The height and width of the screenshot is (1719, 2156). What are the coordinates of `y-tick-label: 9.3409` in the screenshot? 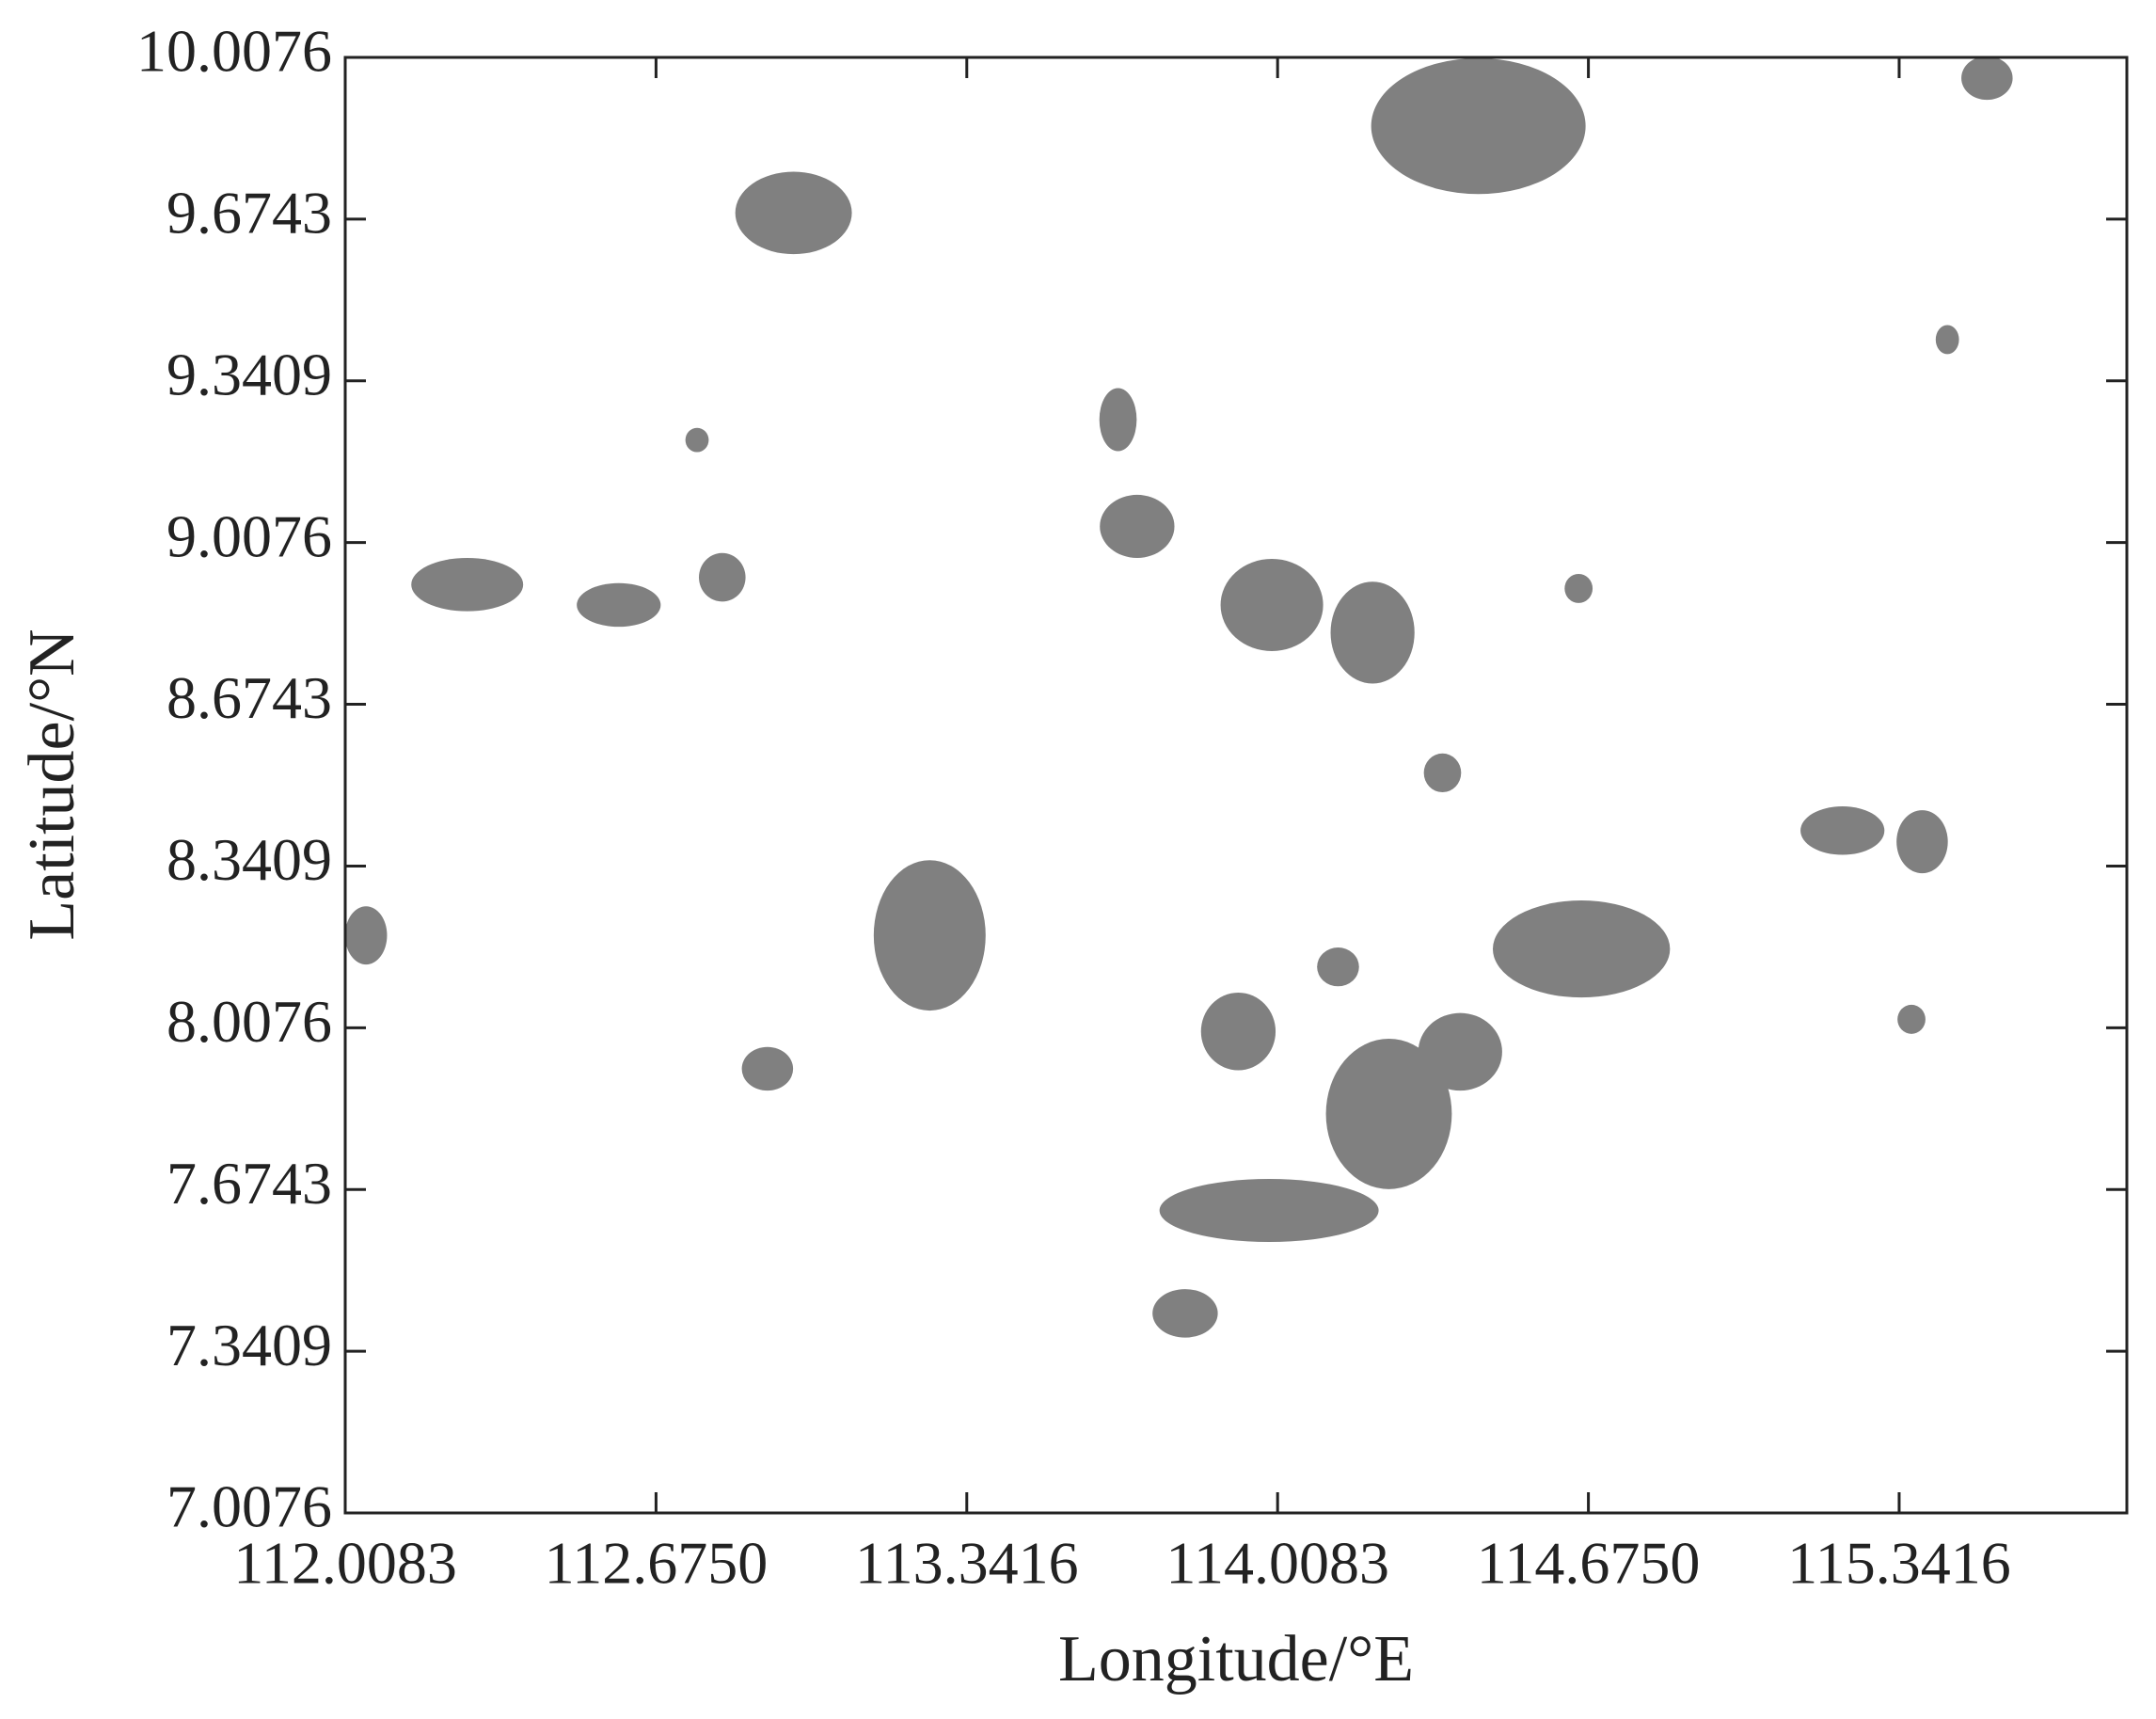 It's located at (249, 374).